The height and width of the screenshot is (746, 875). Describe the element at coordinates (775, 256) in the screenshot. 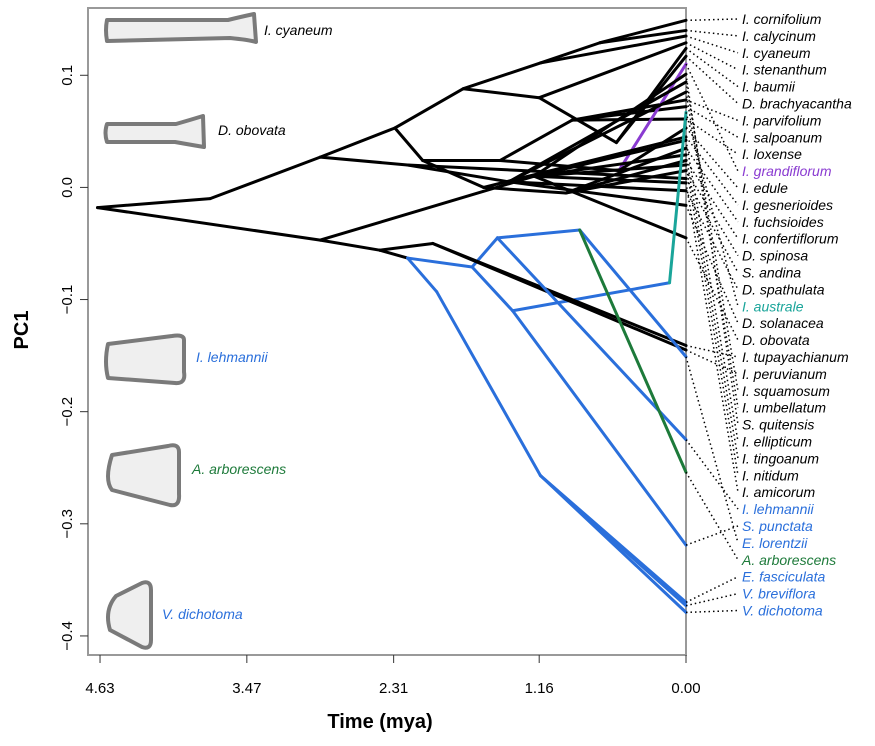

I see `tip-label: D. spinosa` at that location.